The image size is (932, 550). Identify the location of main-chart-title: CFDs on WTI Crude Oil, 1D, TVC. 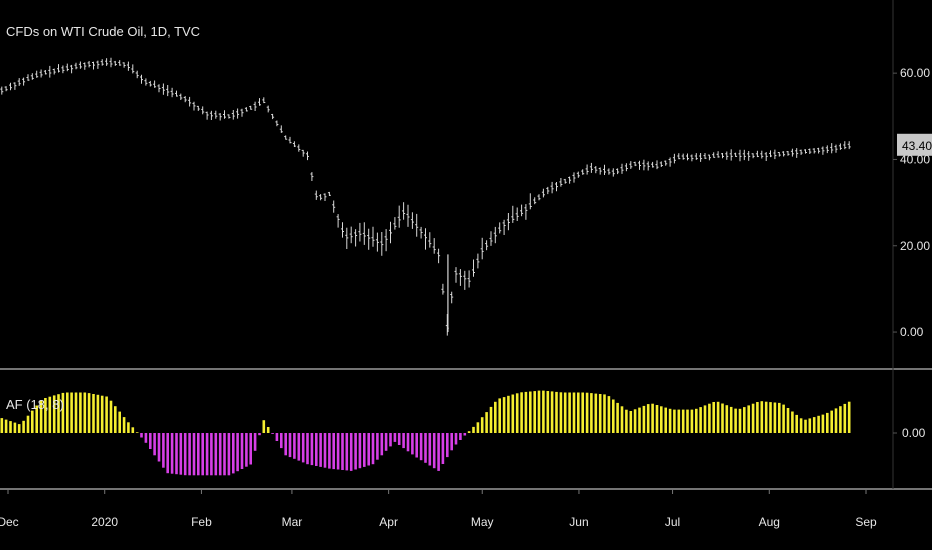
(103, 31).